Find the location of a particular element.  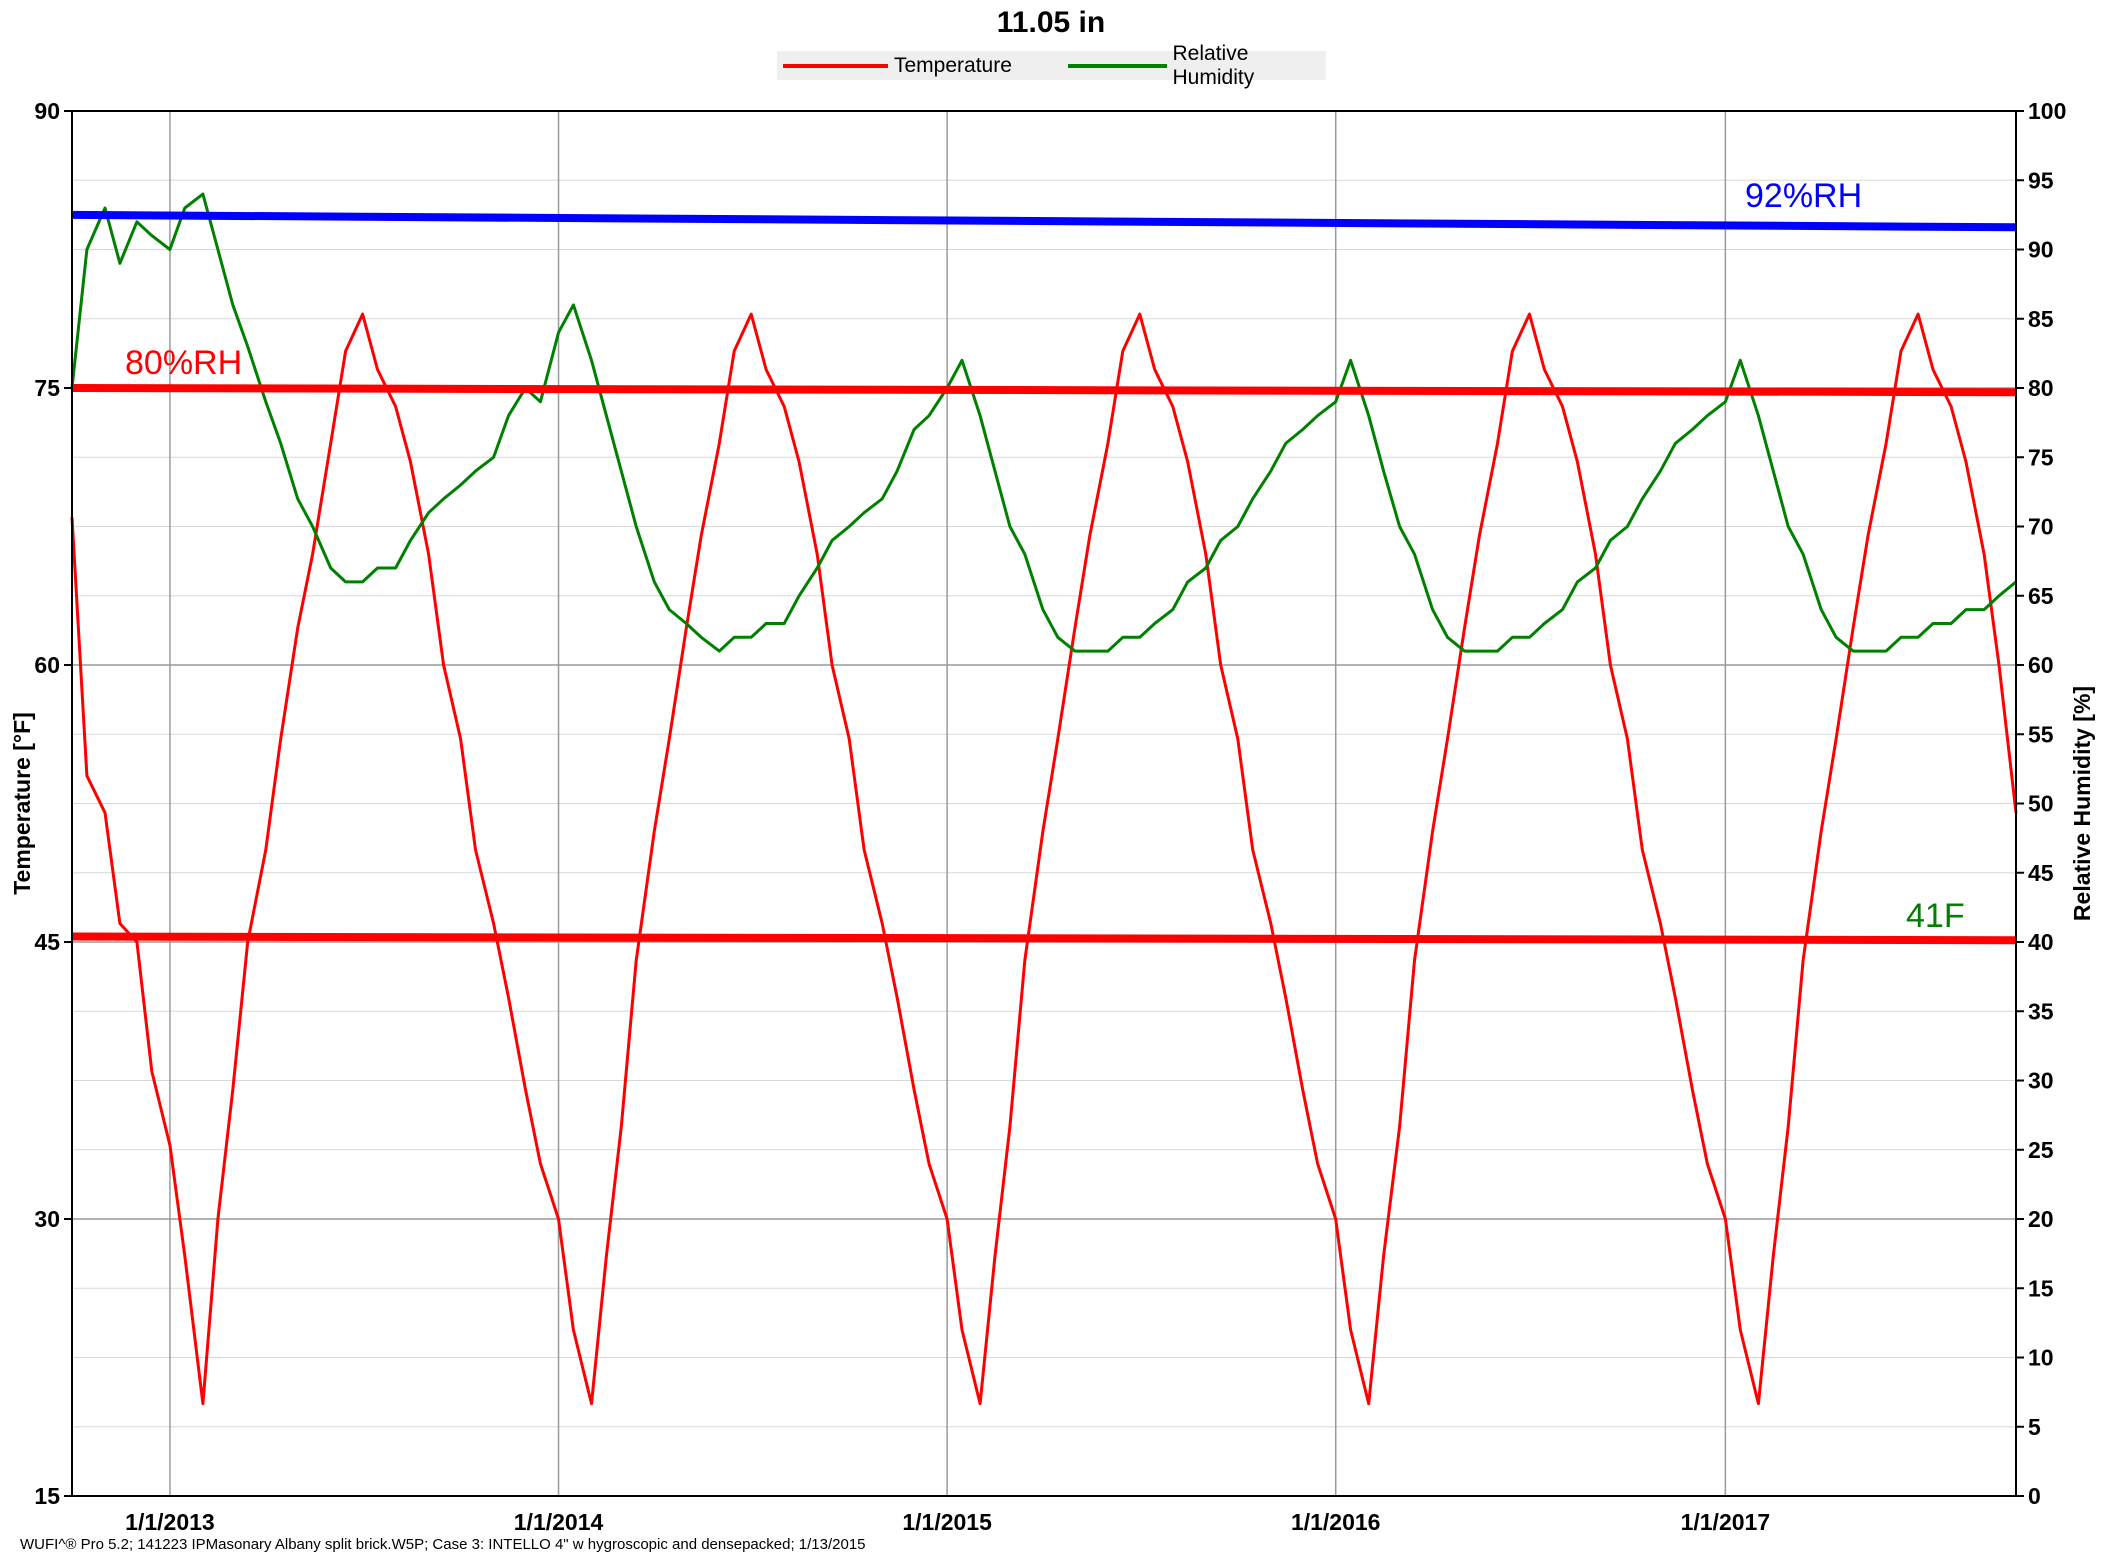

legend-item-relative-humidity: Relative Humidity is located at coordinates (1194, 66).